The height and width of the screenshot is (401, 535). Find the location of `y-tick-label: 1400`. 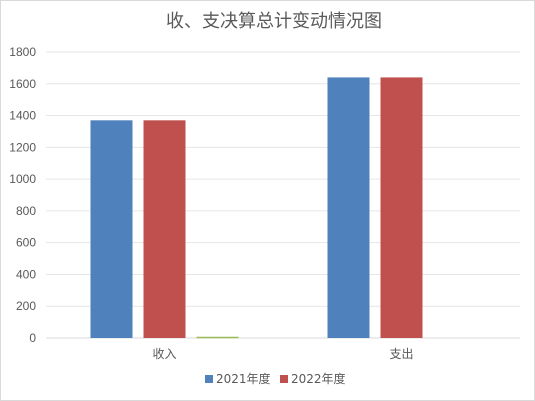

y-tick-label: 1400 is located at coordinates (22, 116).